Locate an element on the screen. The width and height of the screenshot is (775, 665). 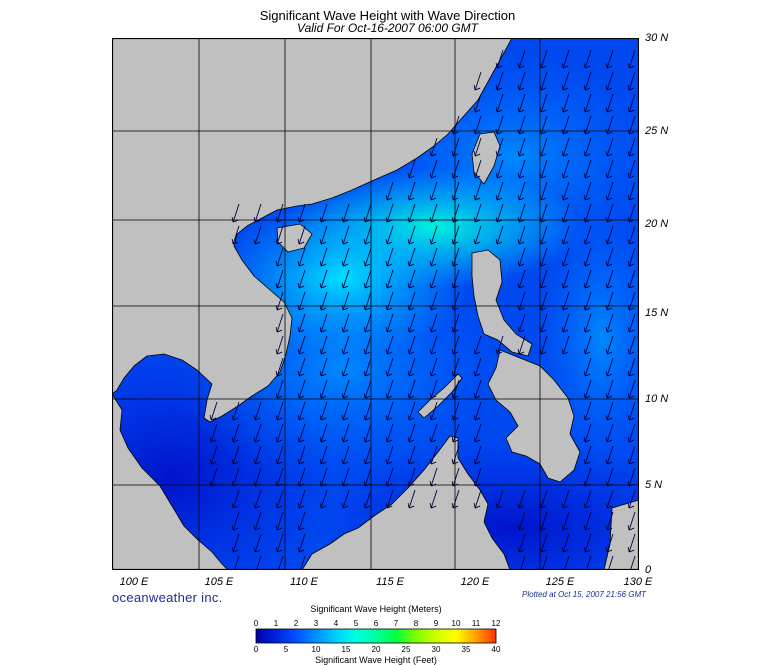
wave-height-legend: 0 1 2 3 4 5 6 7 8 9 10 11 120 5 10 15 20 25 30 35 40 is located at coordinates (377, 636).